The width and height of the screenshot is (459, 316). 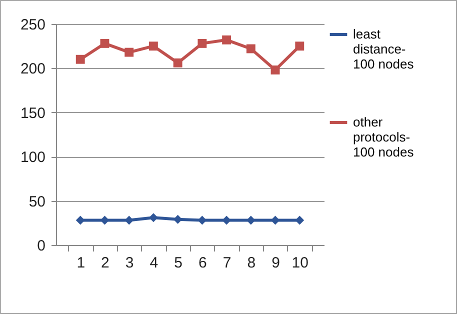 I want to click on x-tick-label: 3, so click(x=129, y=263).